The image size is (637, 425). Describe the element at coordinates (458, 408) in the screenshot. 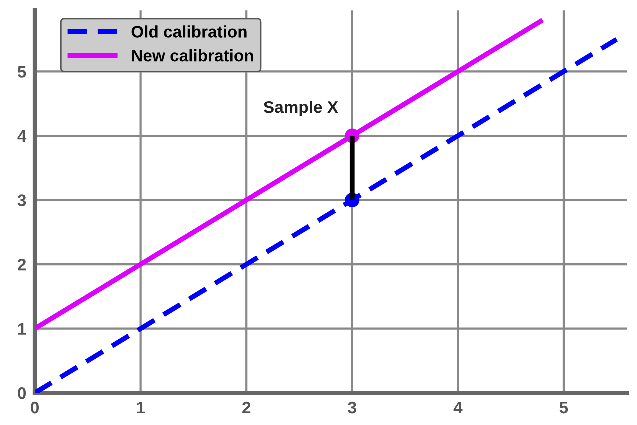

I see `x-tick-label: 4` at that location.